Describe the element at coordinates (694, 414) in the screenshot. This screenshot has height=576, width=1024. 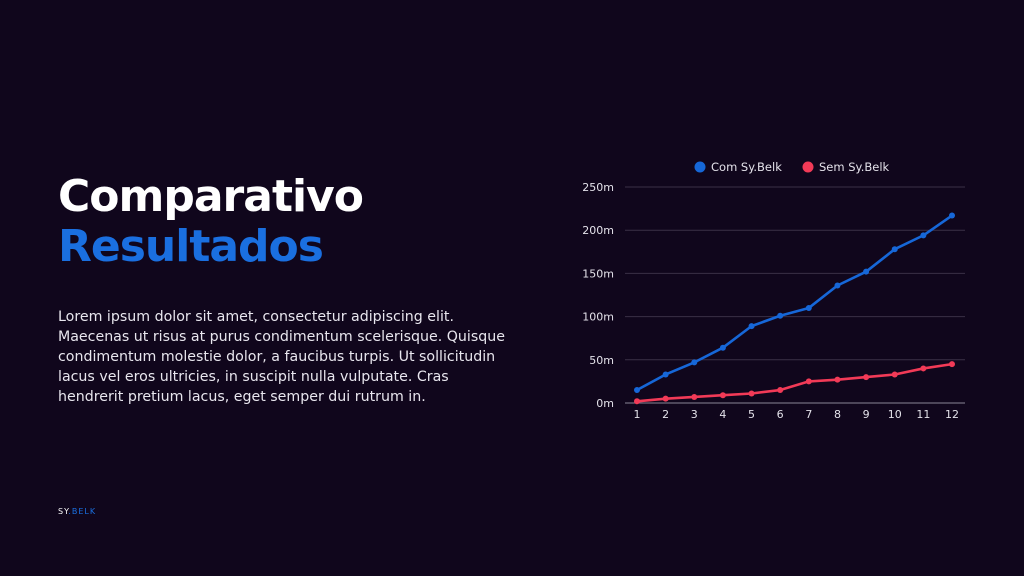
I see `x-tick-label: 3` at that location.